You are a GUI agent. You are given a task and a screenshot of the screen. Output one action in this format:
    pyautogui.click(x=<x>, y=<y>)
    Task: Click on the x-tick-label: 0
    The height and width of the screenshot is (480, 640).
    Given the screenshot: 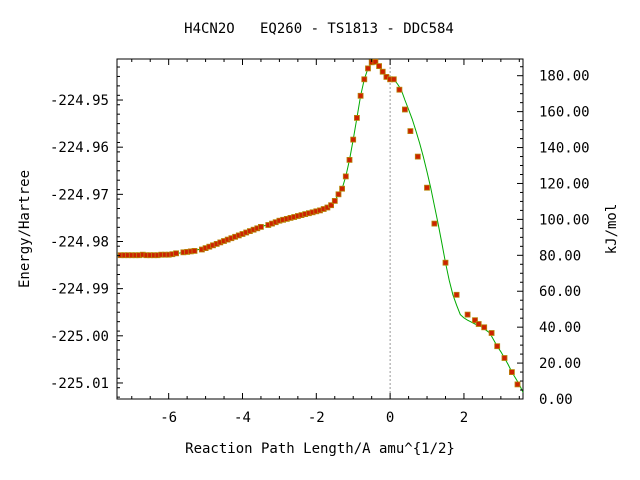 What is the action you would take?
    pyautogui.click(x=390, y=418)
    